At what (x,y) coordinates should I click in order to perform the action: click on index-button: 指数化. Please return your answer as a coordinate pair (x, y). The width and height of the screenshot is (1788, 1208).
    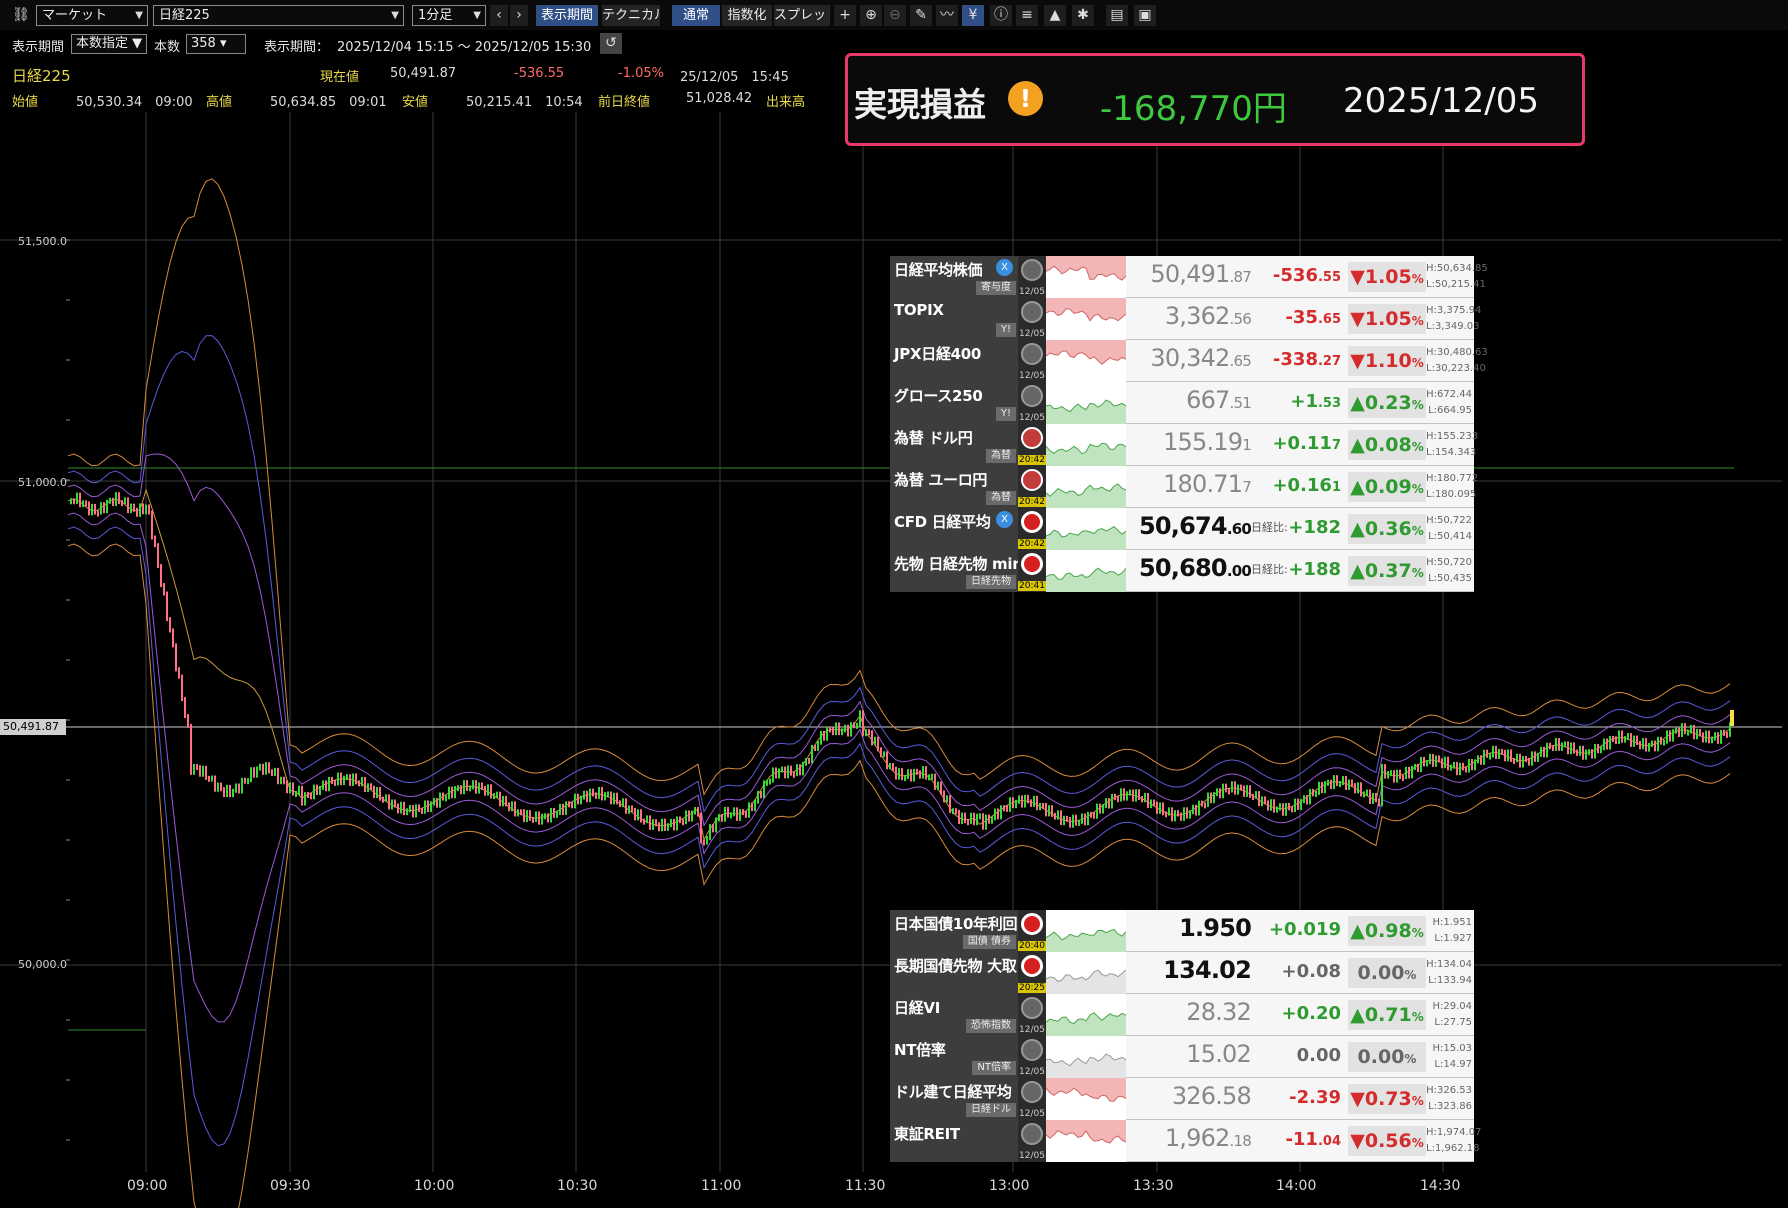
    Looking at the image, I should click on (747, 15).